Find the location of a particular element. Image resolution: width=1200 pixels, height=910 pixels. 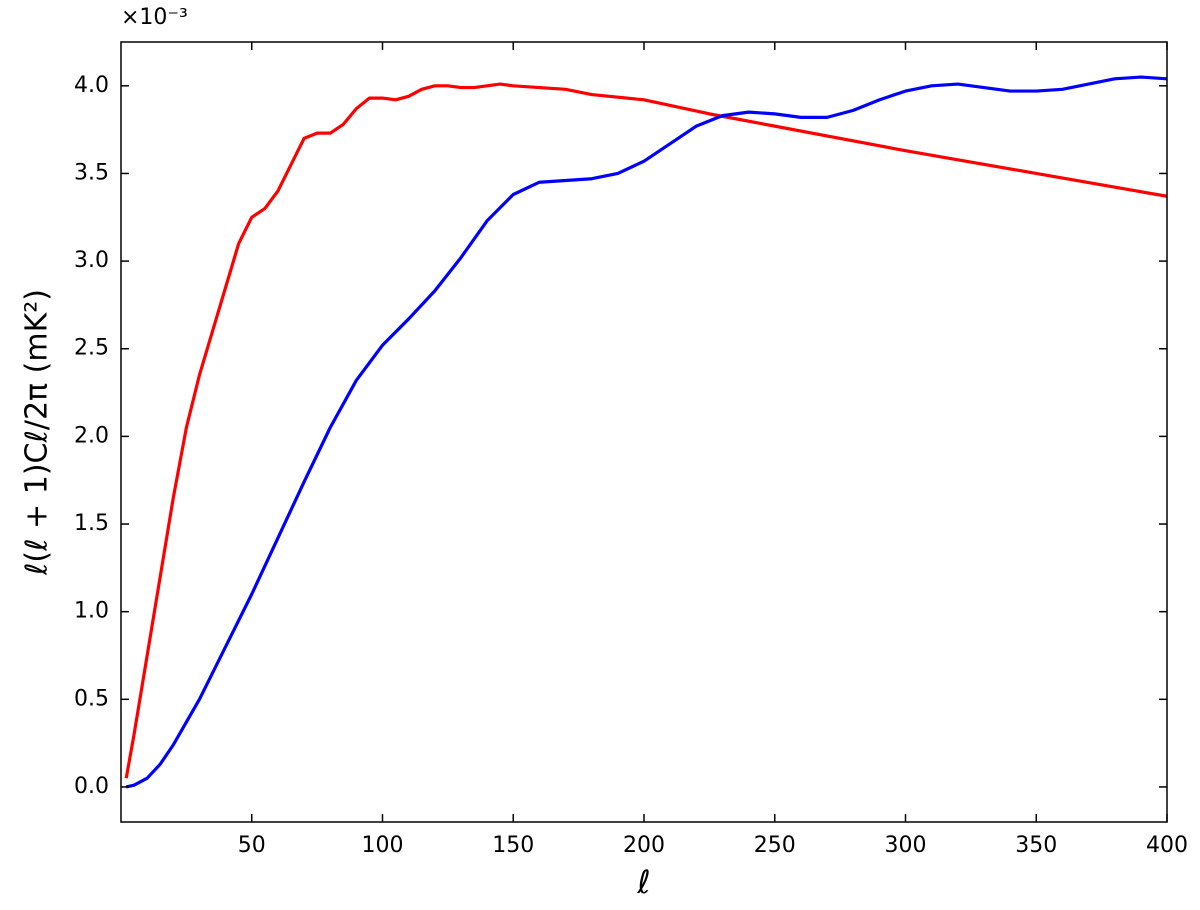

x-tick-label: 100 is located at coordinates (383, 845).